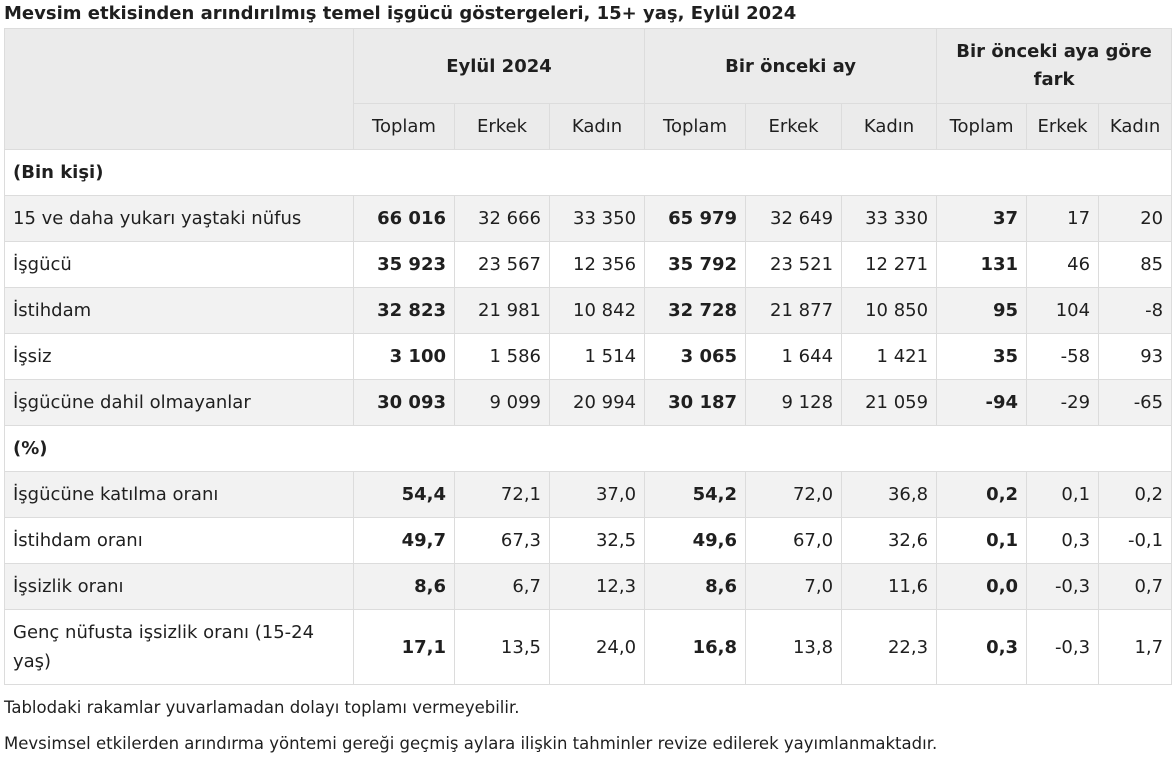 Image resolution: width=1173 pixels, height=759 pixels. I want to click on table-cell: 36,8, so click(889, 494).